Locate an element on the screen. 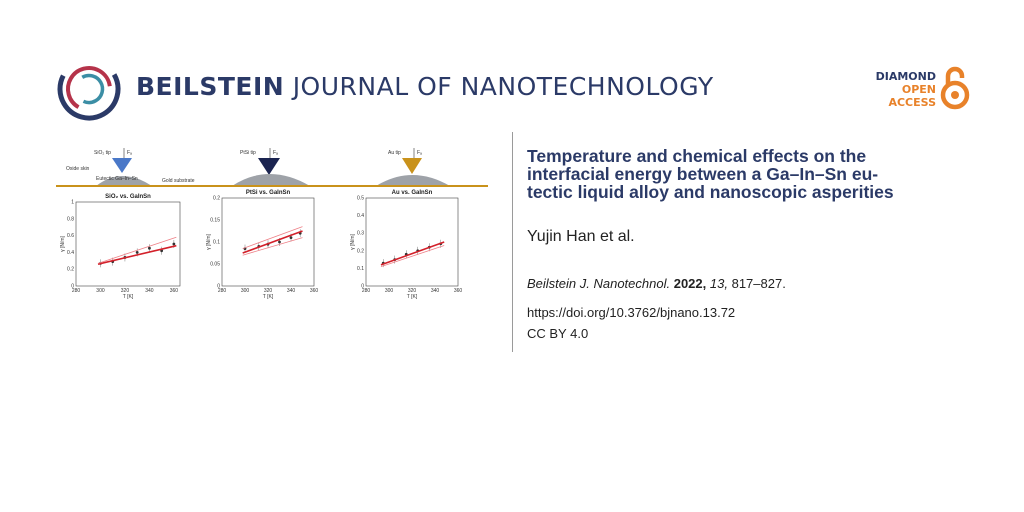  y-tick-label: 0.5 is located at coordinates (360, 199).